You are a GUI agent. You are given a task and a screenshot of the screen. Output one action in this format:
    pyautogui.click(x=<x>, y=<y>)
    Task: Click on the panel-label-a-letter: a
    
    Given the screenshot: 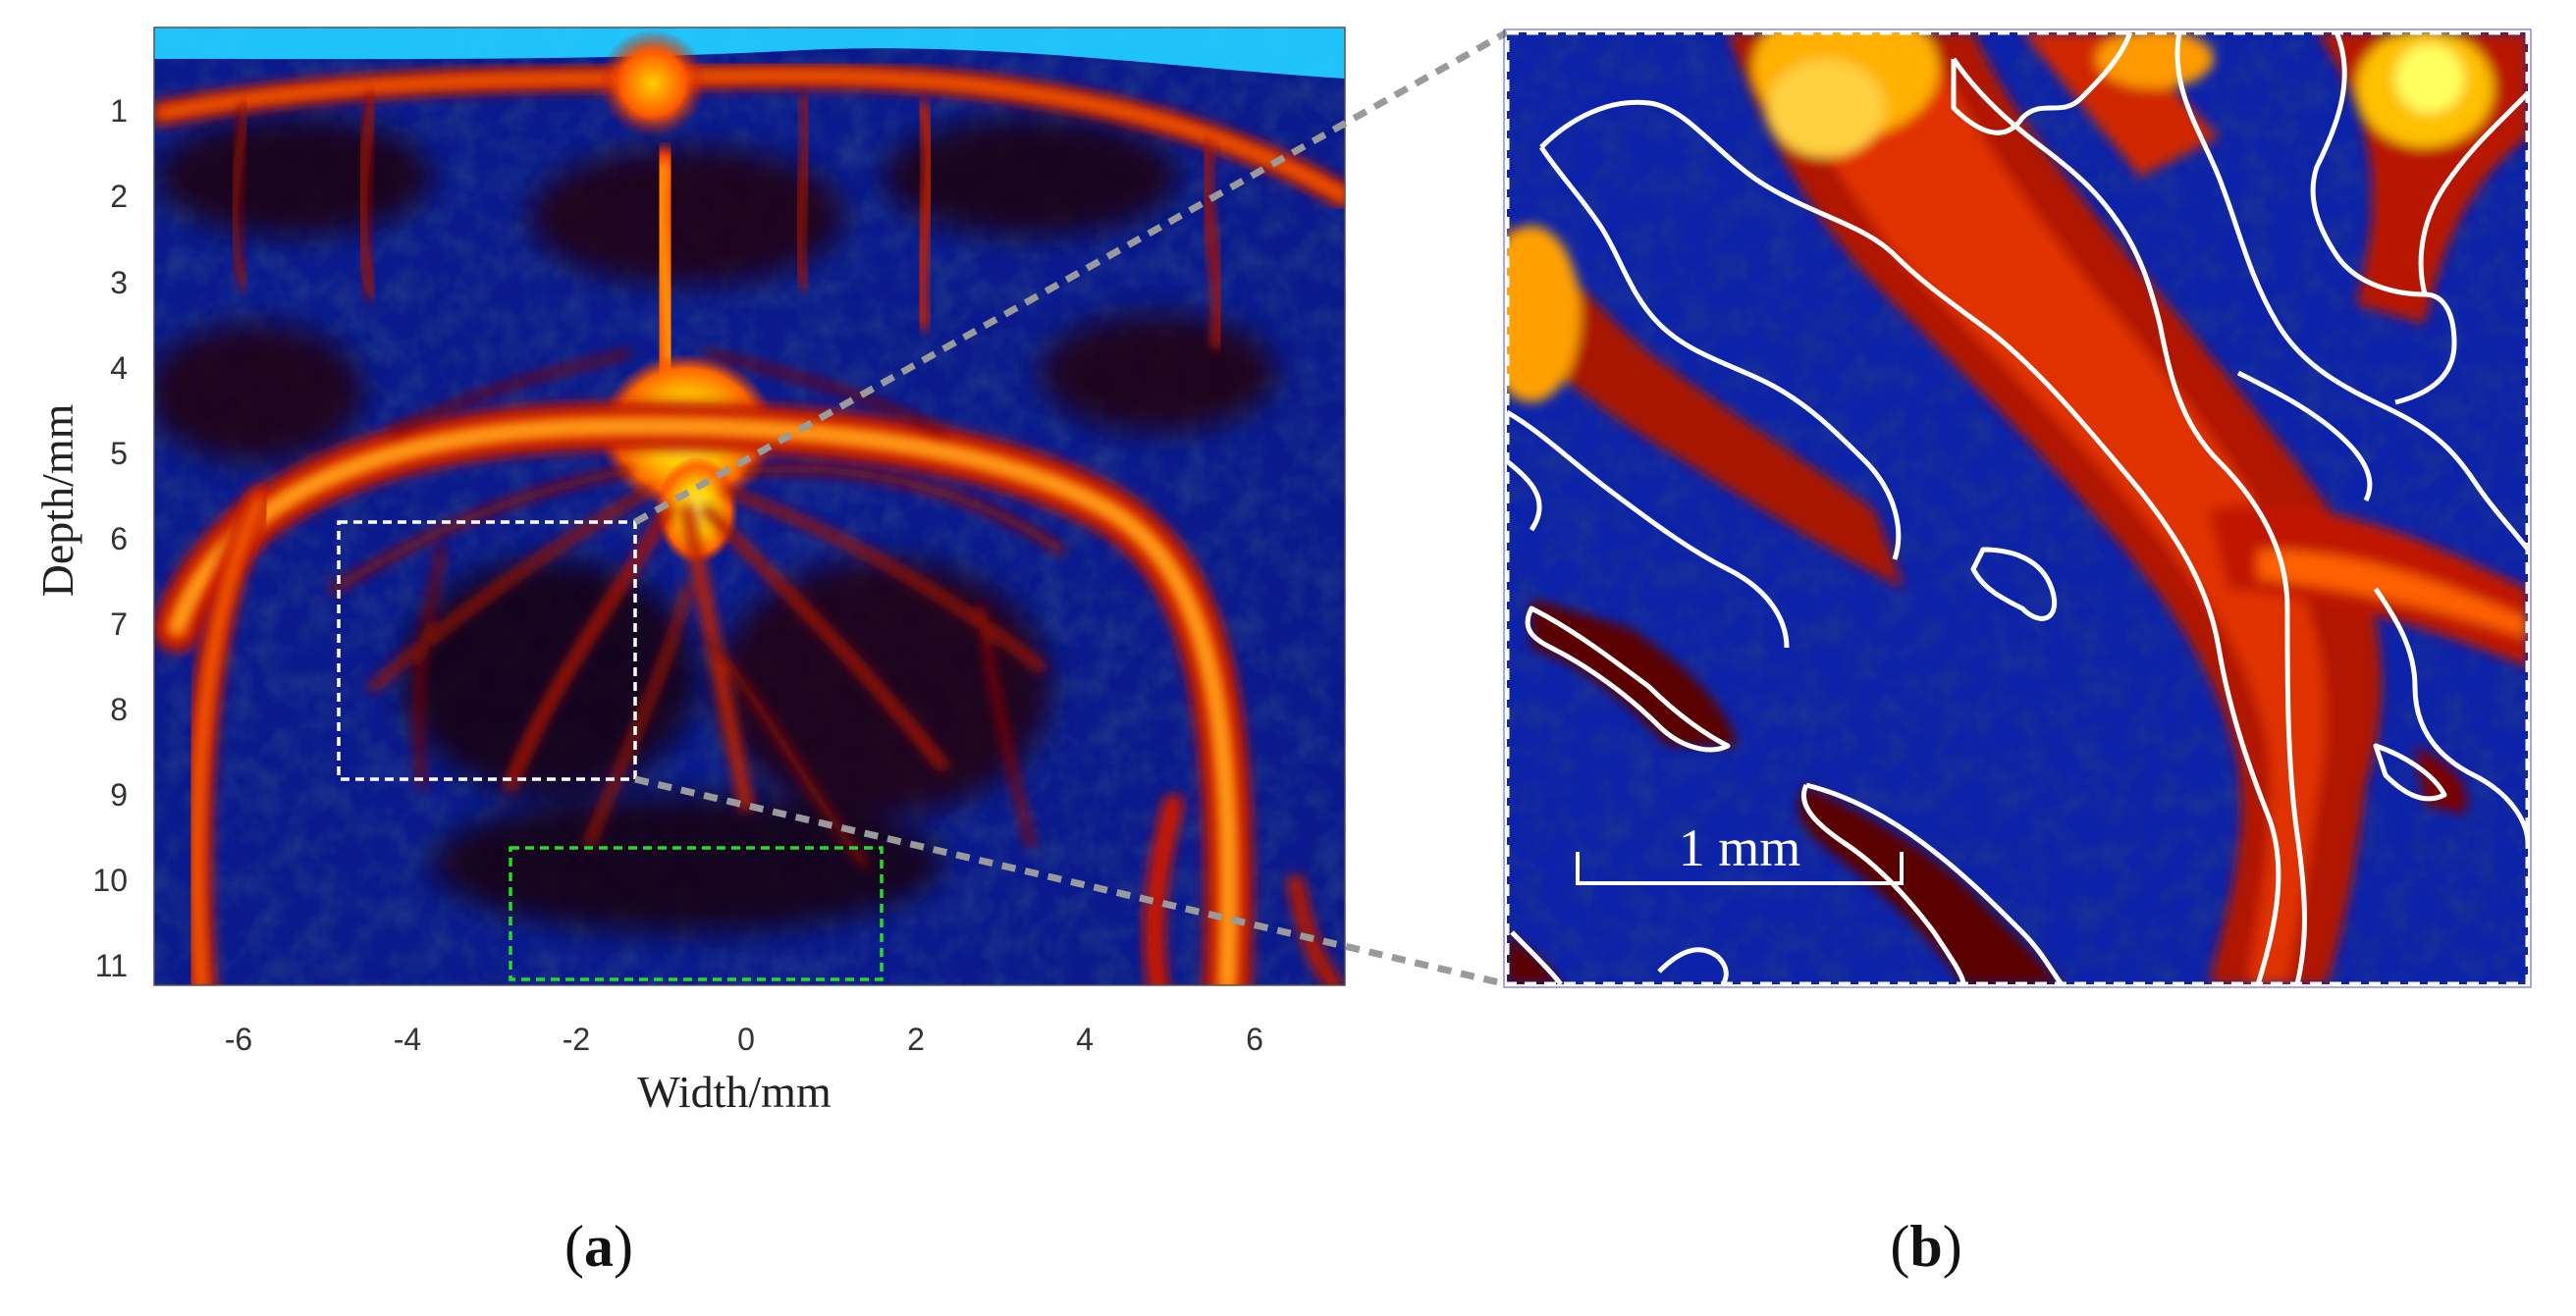 What is the action you would take?
    pyautogui.click(x=599, y=1246)
    